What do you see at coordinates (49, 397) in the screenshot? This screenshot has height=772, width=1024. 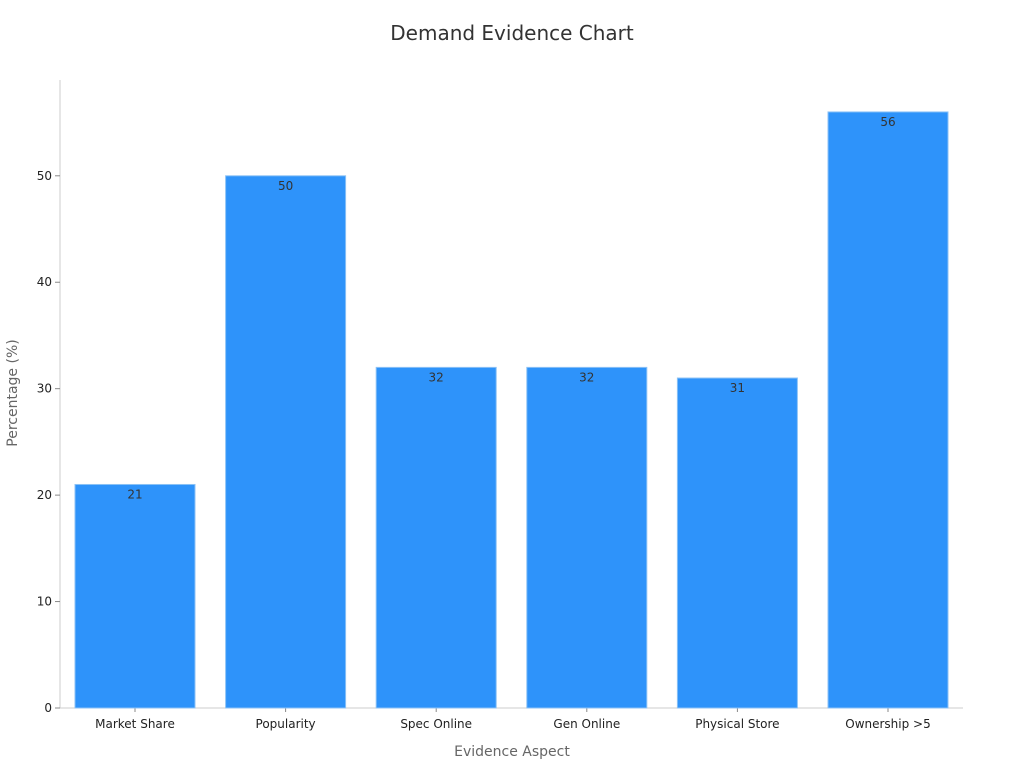 I see `y-axis: 0 10 20 30 40 50` at bounding box center [49, 397].